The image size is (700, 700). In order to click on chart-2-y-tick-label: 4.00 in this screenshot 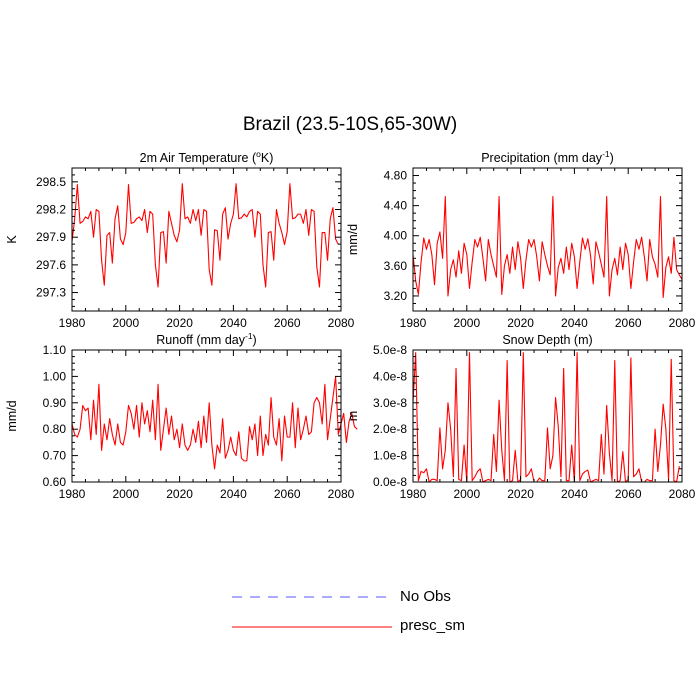, I will do `click(396, 236)`.